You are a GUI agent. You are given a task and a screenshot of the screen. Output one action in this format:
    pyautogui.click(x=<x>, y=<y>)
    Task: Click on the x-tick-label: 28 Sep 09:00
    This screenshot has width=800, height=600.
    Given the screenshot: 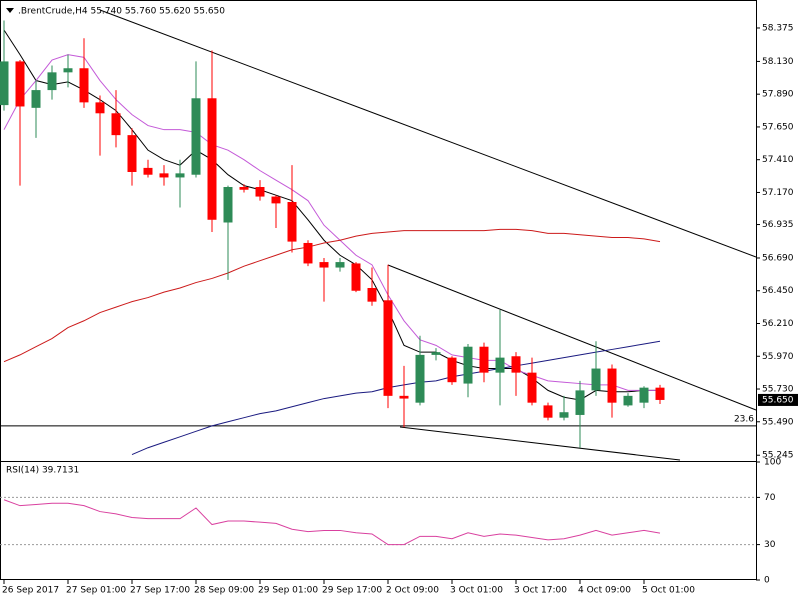 What is the action you would take?
    pyautogui.click(x=224, y=591)
    